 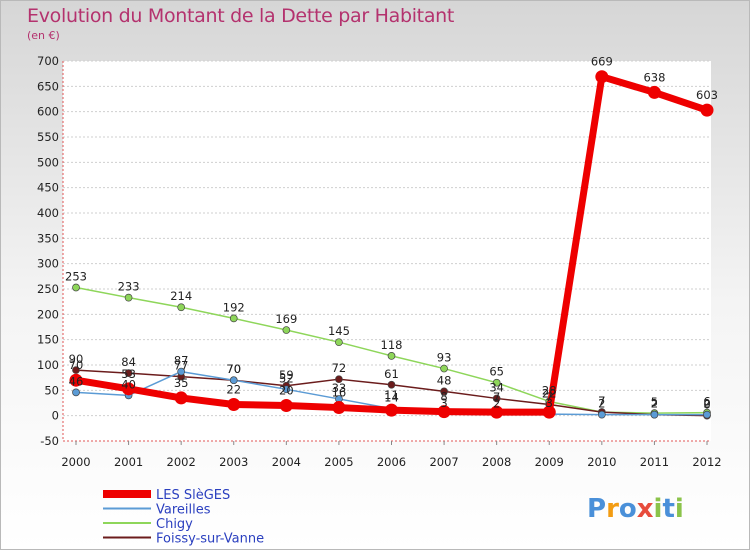 What do you see at coordinates (76, 359) in the screenshot?
I see `data-label: 90` at bounding box center [76, 359].